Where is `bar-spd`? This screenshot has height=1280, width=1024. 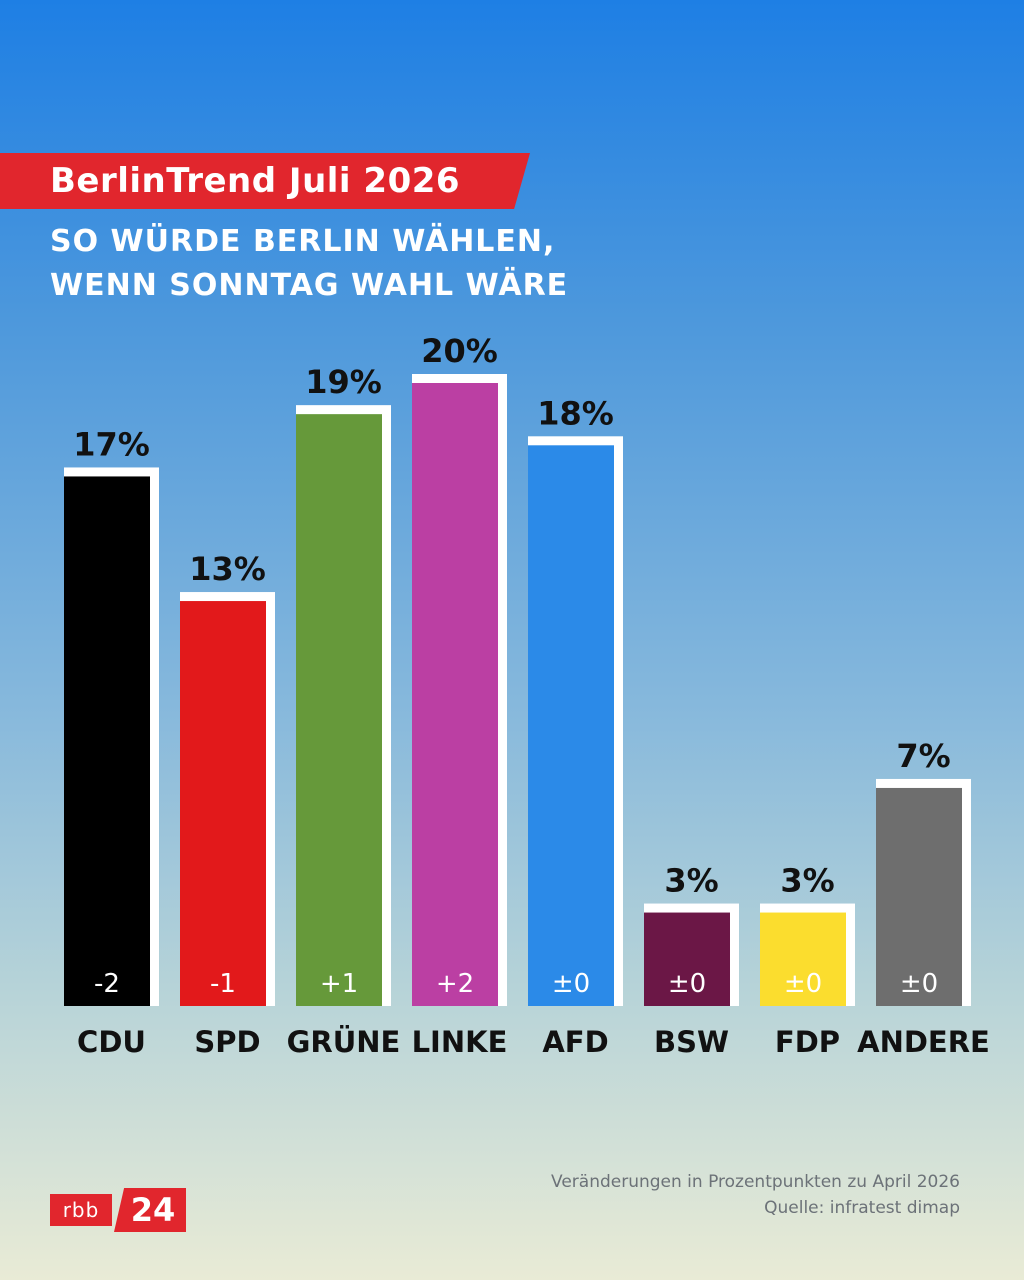
bar-spd is located at coordinates (223, 803).